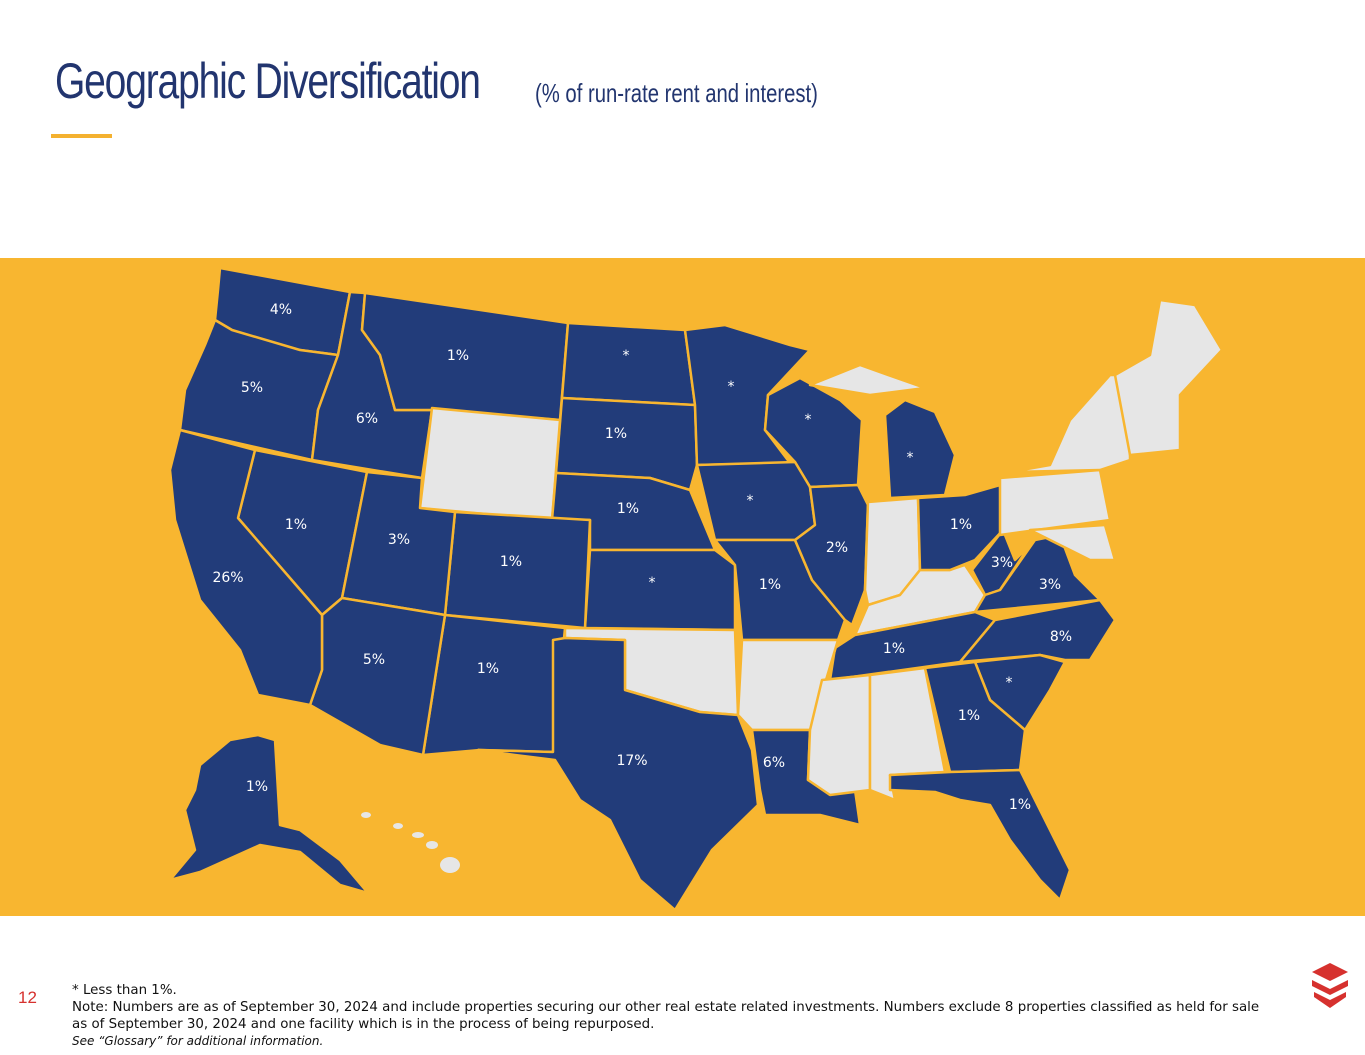 The height and width of the screenshot is (1055, 1365). Describe the element at coordinates (281, 310) in the screenshot. I see `state-label: 4%` at that location.